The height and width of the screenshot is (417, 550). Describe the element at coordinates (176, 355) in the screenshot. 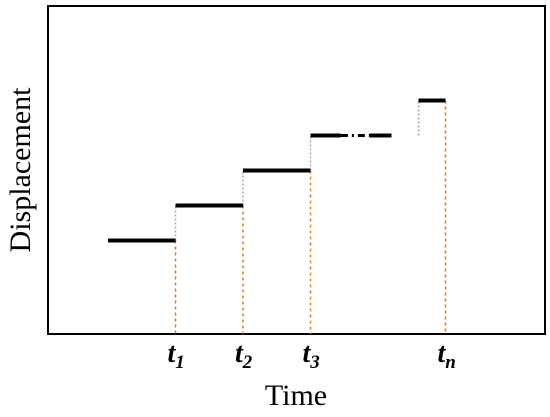

I see `x-tick-label-1: t1` at that location.